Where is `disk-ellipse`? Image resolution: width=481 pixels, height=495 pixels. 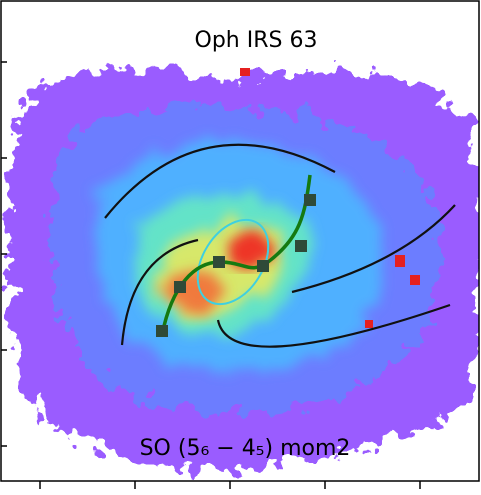 disk-ellipse is located at coordinates (233, 262).